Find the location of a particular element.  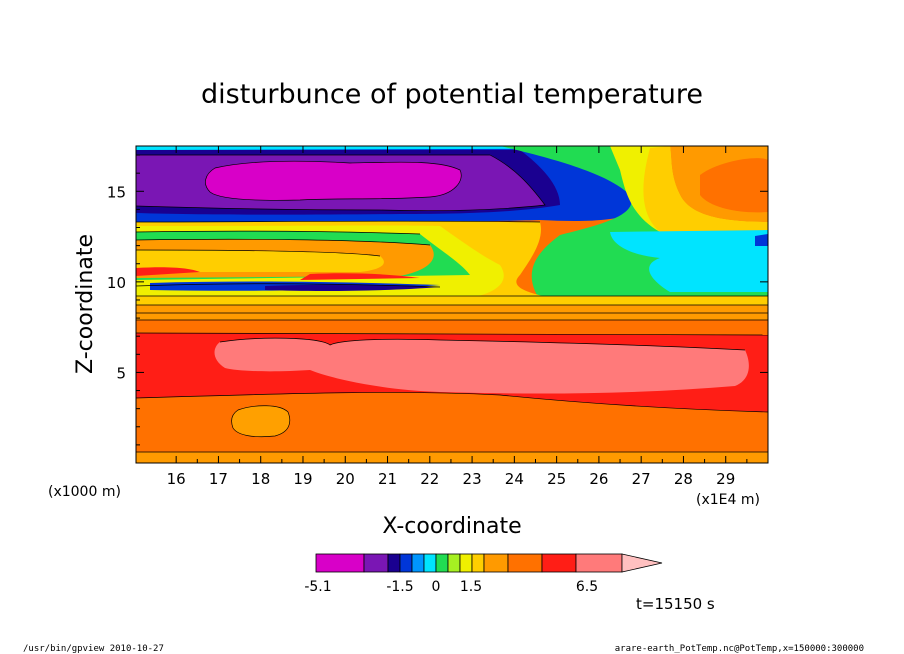

time-label: t=15150 s is located at coordinates (675, 604).